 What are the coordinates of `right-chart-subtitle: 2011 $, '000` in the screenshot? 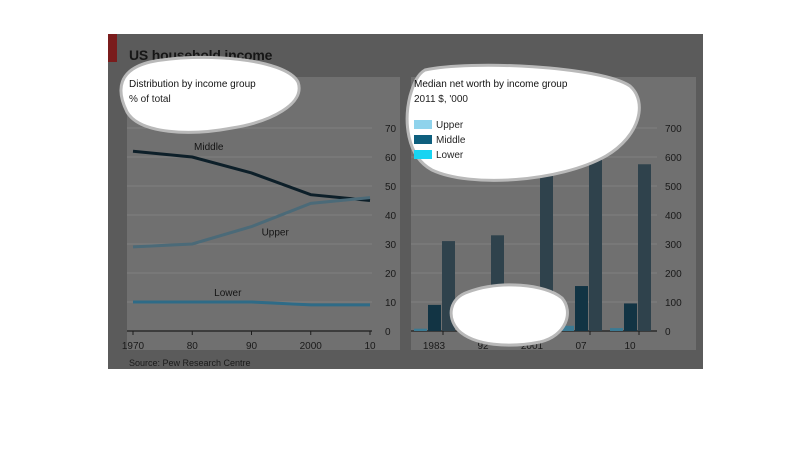 It's located at (441, 99).